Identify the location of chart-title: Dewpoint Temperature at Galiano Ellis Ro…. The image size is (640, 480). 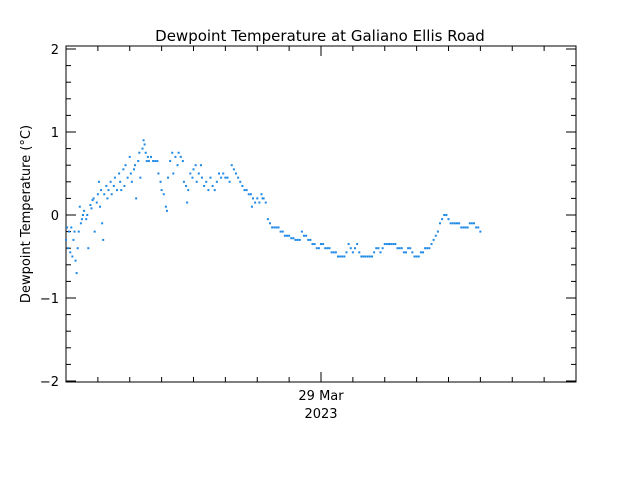
(320, 36).